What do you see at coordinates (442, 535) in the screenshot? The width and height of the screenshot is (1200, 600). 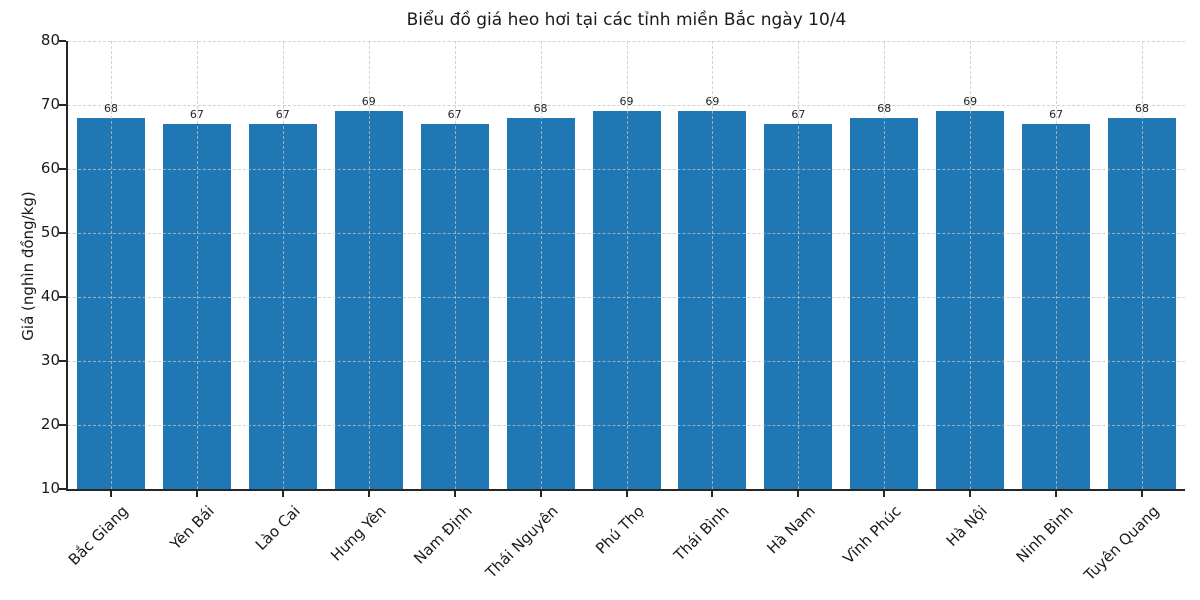 I see `x-tick-label-4: Nam Định` at bounding box center [442, 535].